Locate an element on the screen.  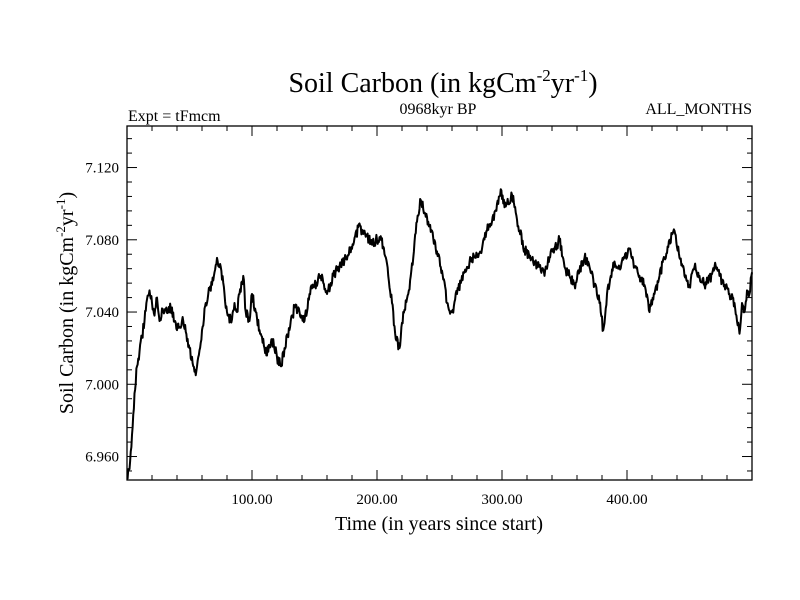
x-tick-label: 200.00 is located at coordinates (376, 500).